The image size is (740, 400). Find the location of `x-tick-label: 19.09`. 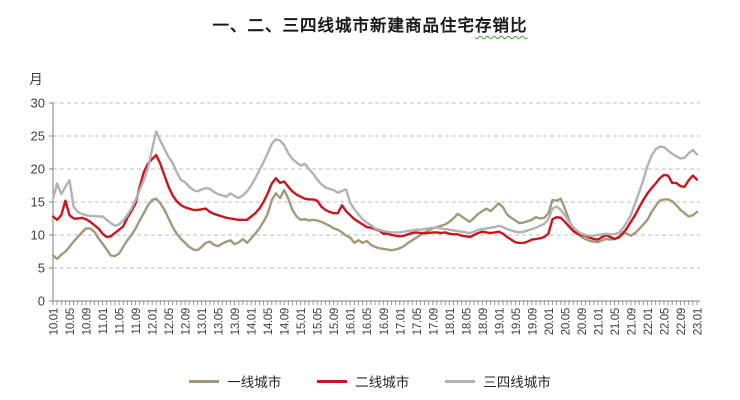

x-tick-label: 19.09 is located at coordinates (533, 321).